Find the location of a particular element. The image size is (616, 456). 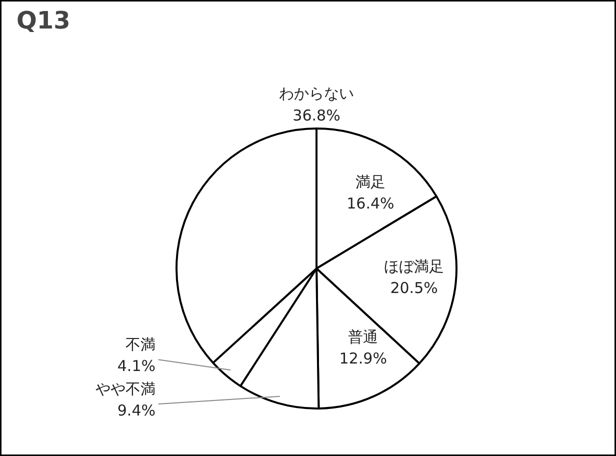

data-label: 4.1% is located at coordinates (136, 366).